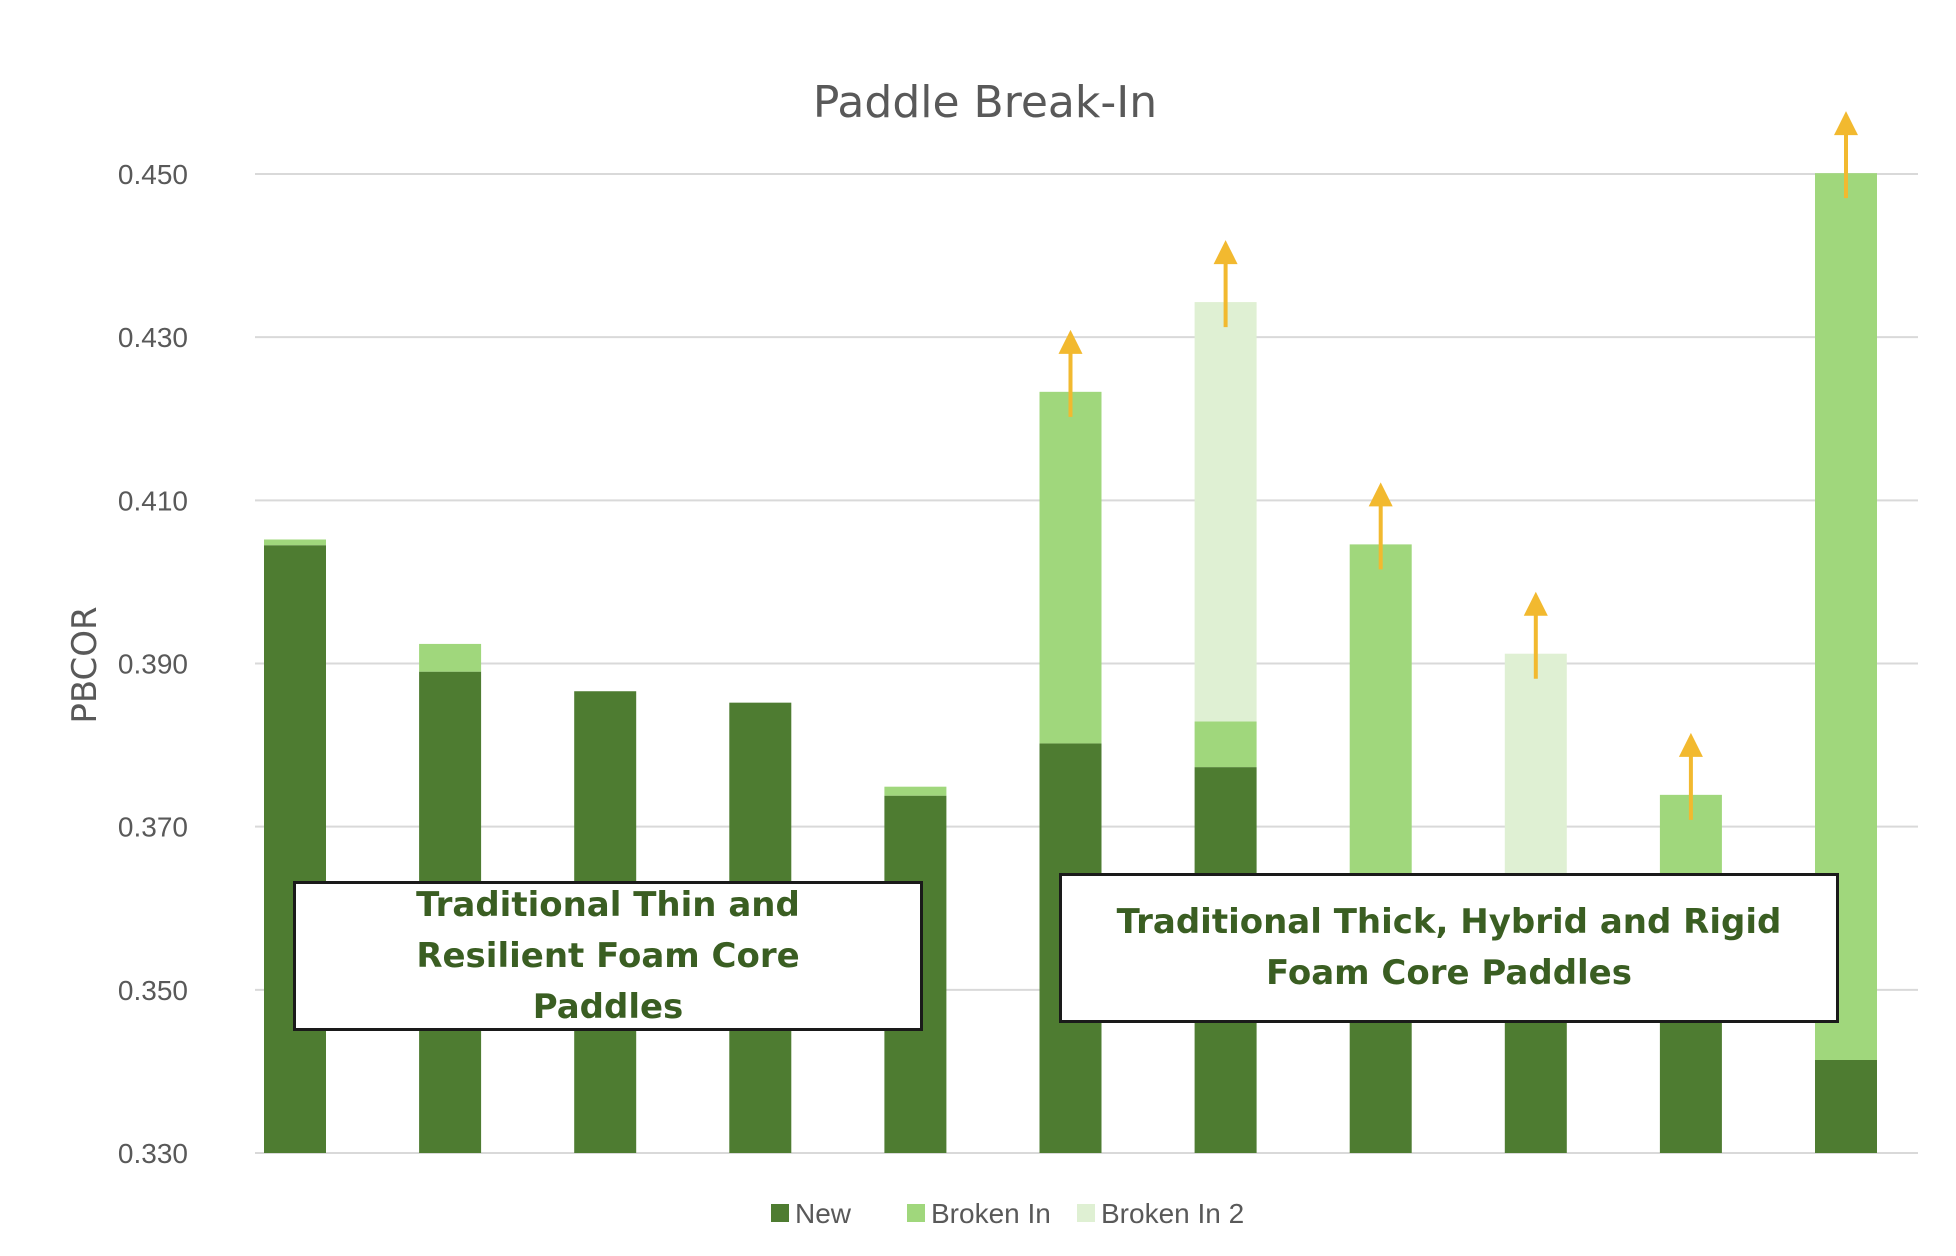 The height and width of the screenshot is (1256, 1956). Describe the element at coordinates (153, 1153) in the screenshot. I see `y-tick-label: 0.330` at that location.